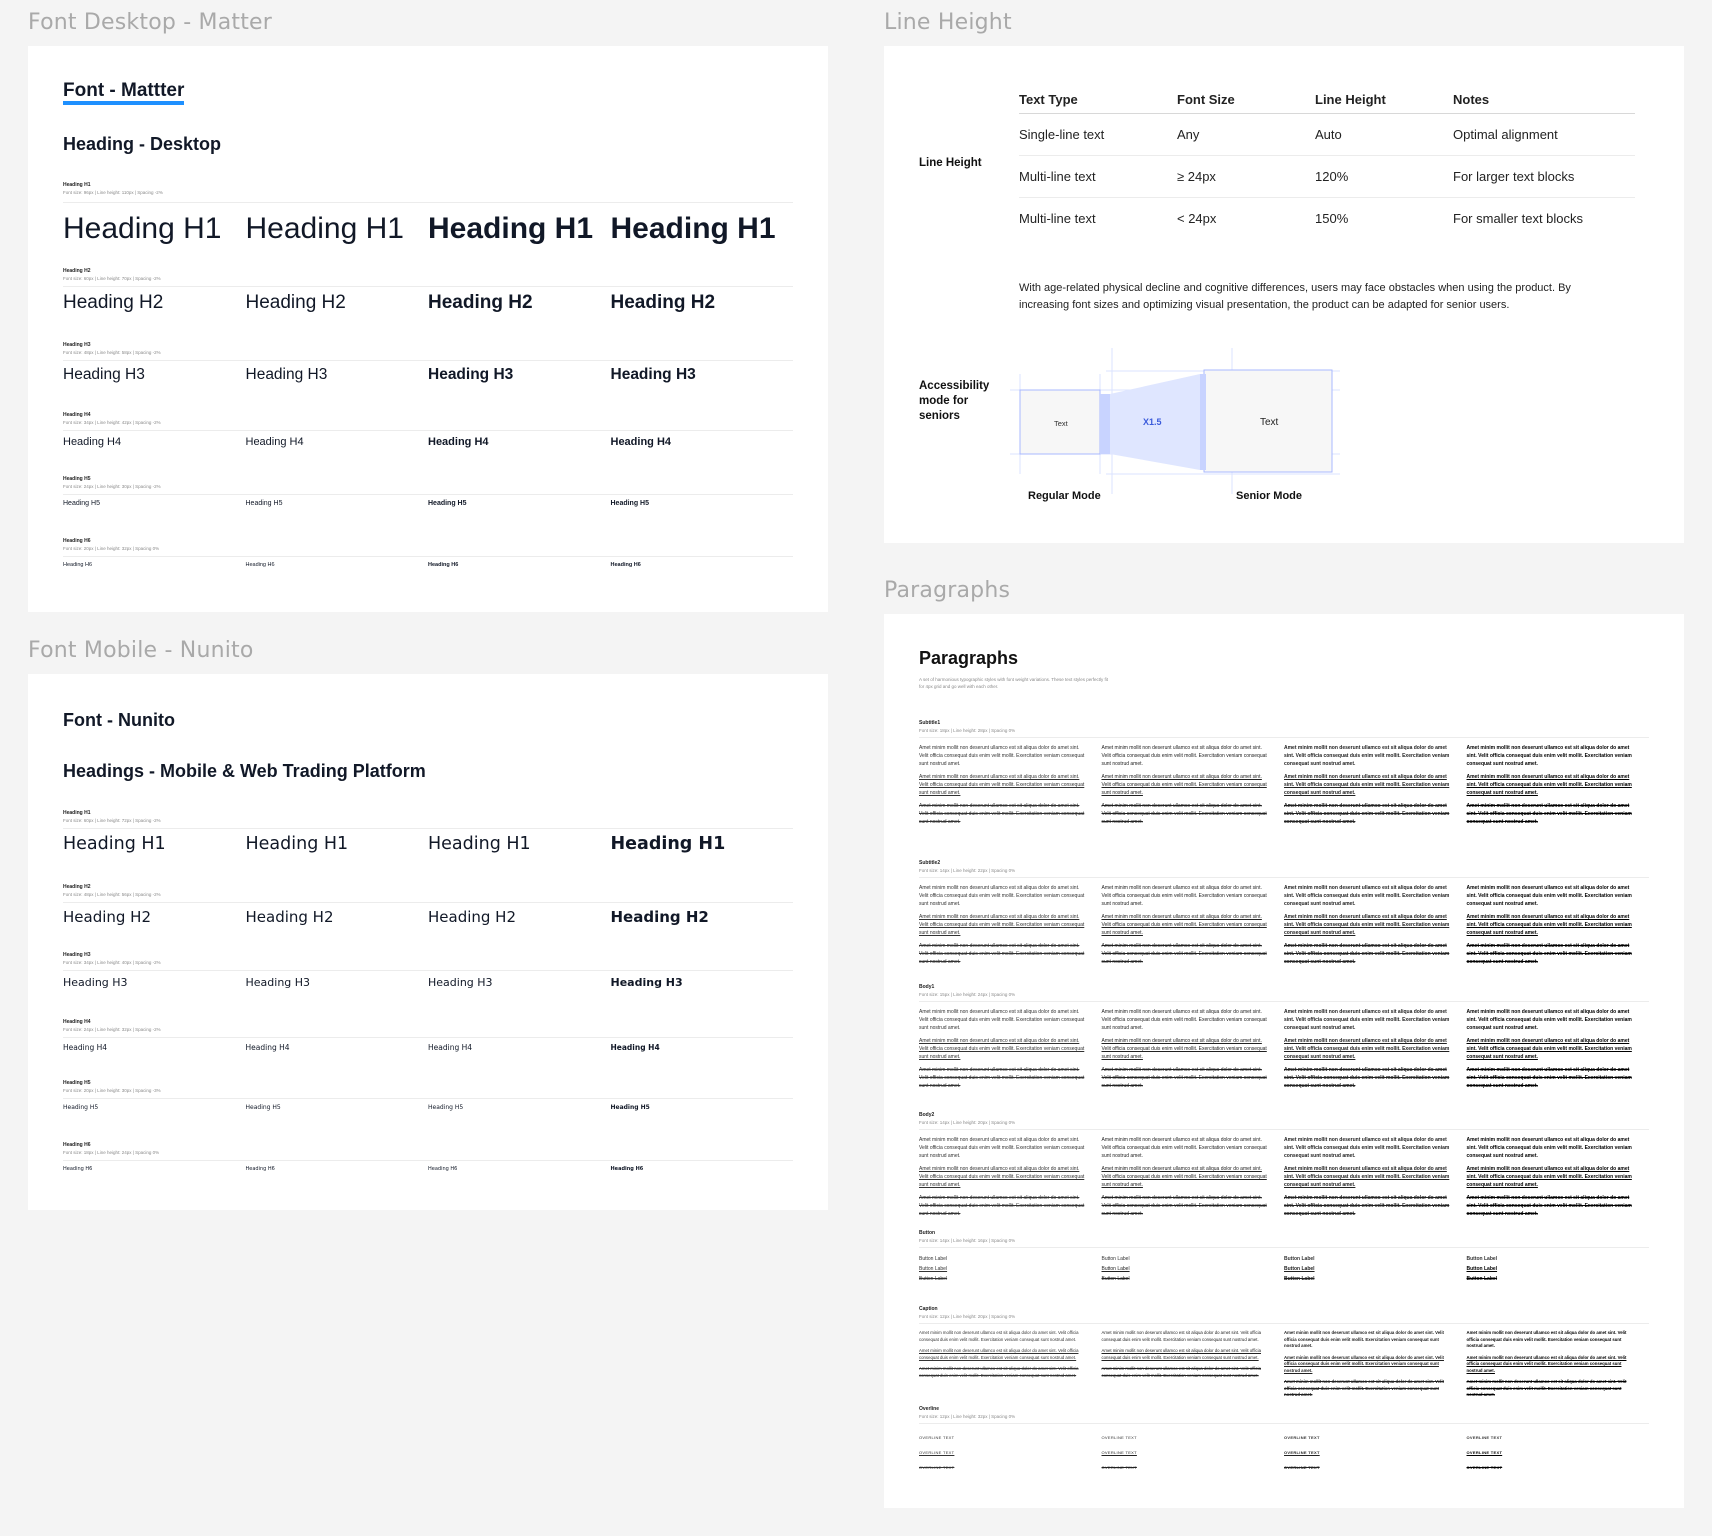 The image size is (1712, 1536). I want to click on column-header: Line Height, so click(1384, 98).